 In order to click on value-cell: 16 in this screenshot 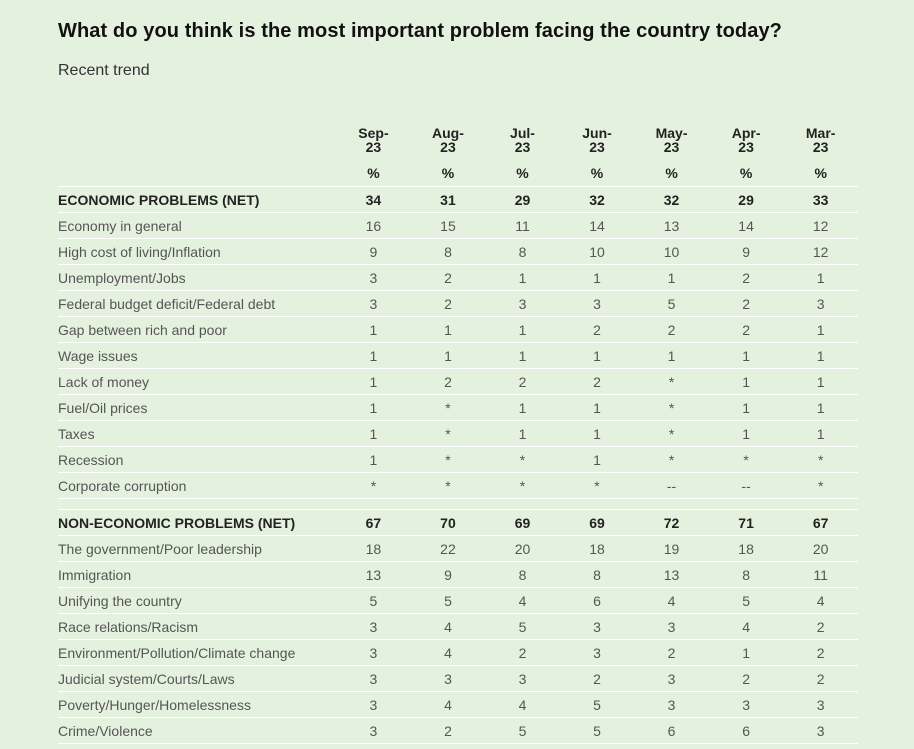, I will do `click(373, 225)`.